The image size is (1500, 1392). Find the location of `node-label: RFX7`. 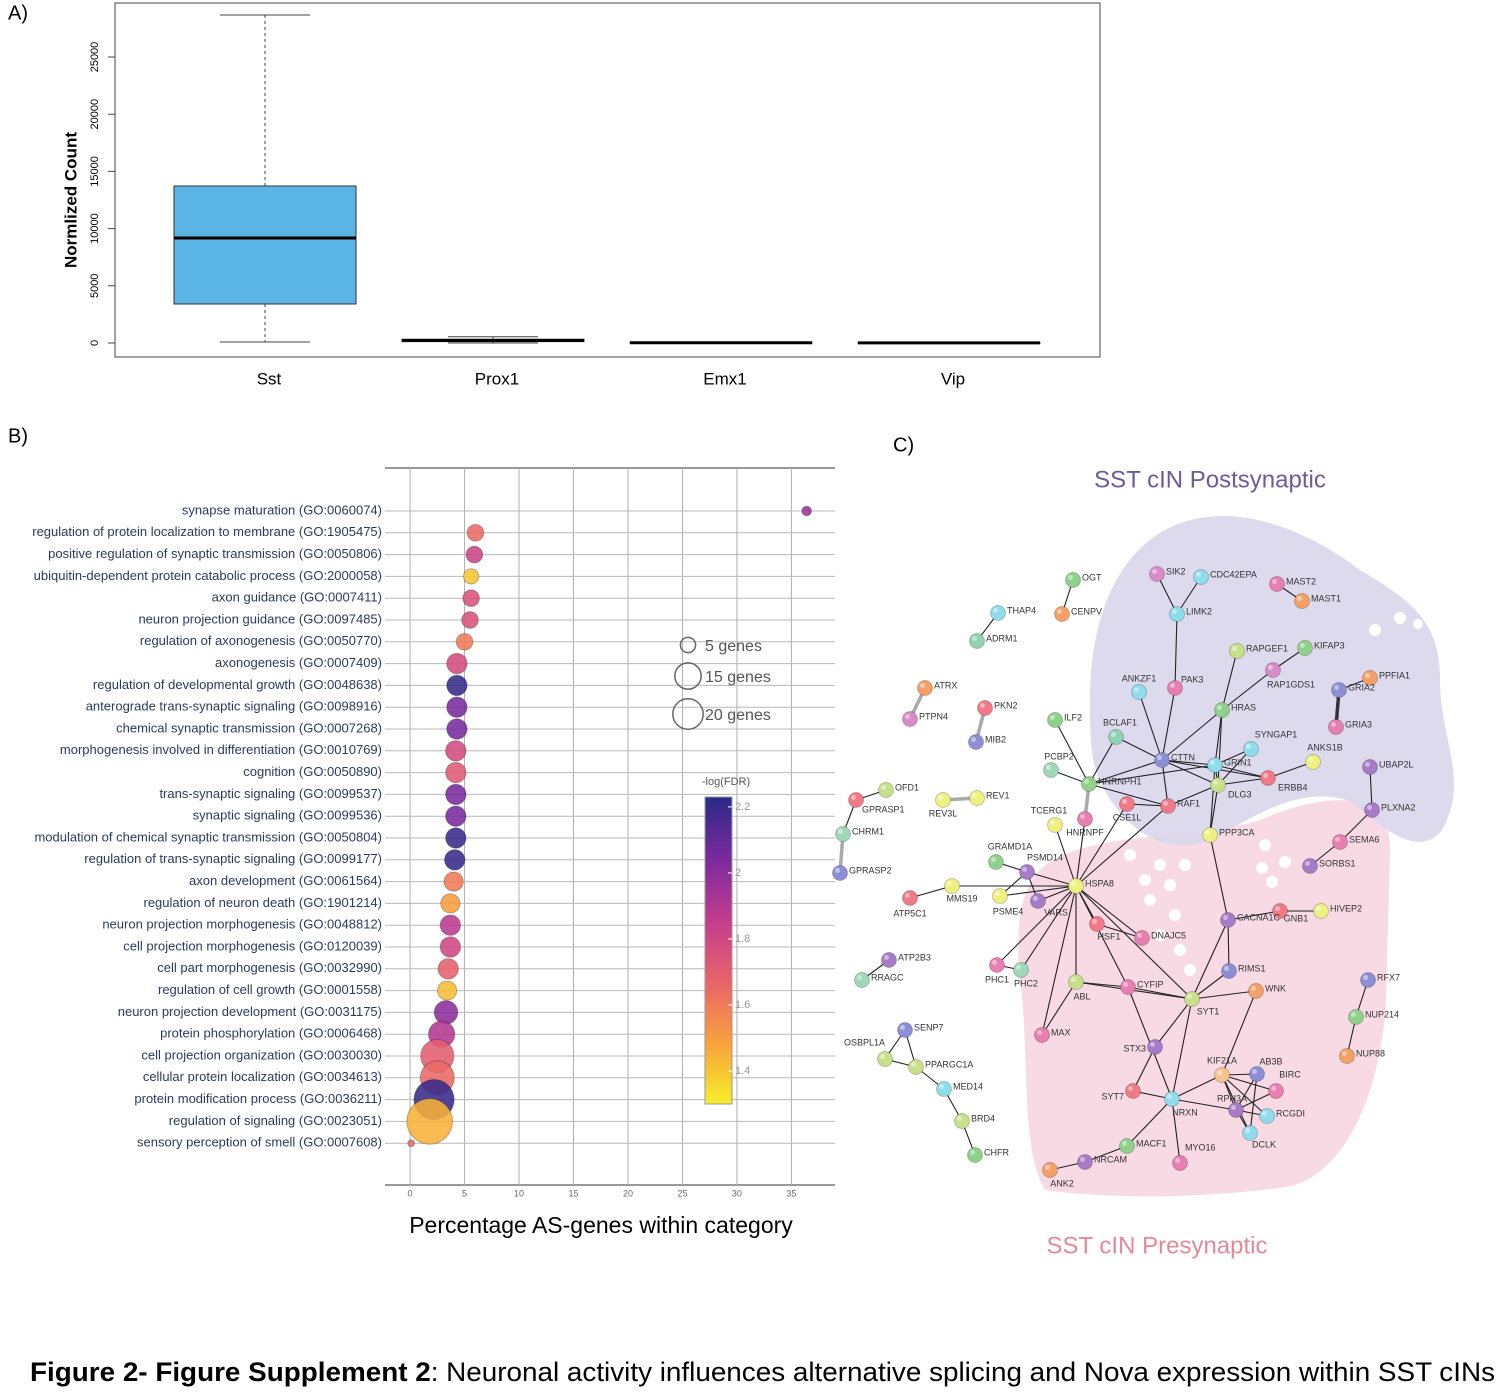

node-label: RFX7 is located at coordinates (1388, 977).